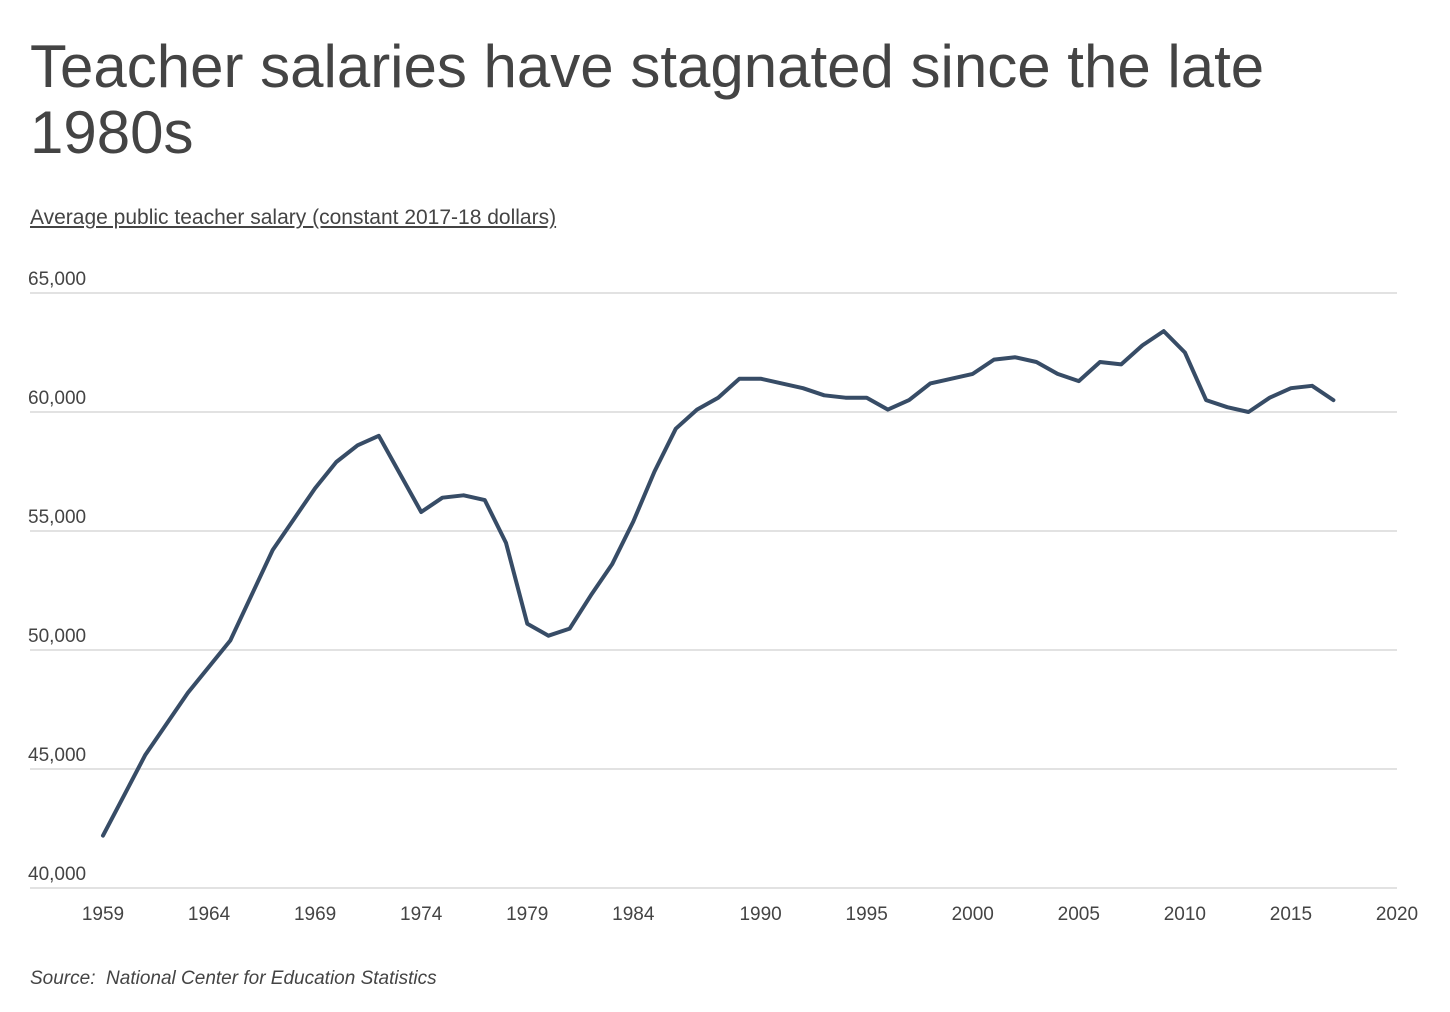 This screenshot has height=1012, width=1450. Describe the element at coordinates (57, 755) in the screenshot. I see `y-tick-label: 45,000` at that location.